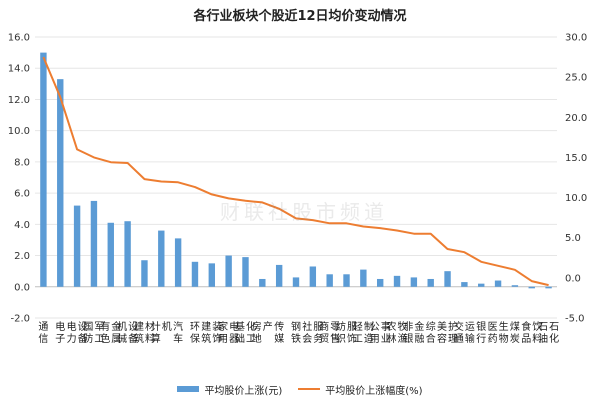 This screenshot has height=403, width=600. Describe the element at coordinates (481, 332) in the screenshot. I see `category-label: 银行` at that location.